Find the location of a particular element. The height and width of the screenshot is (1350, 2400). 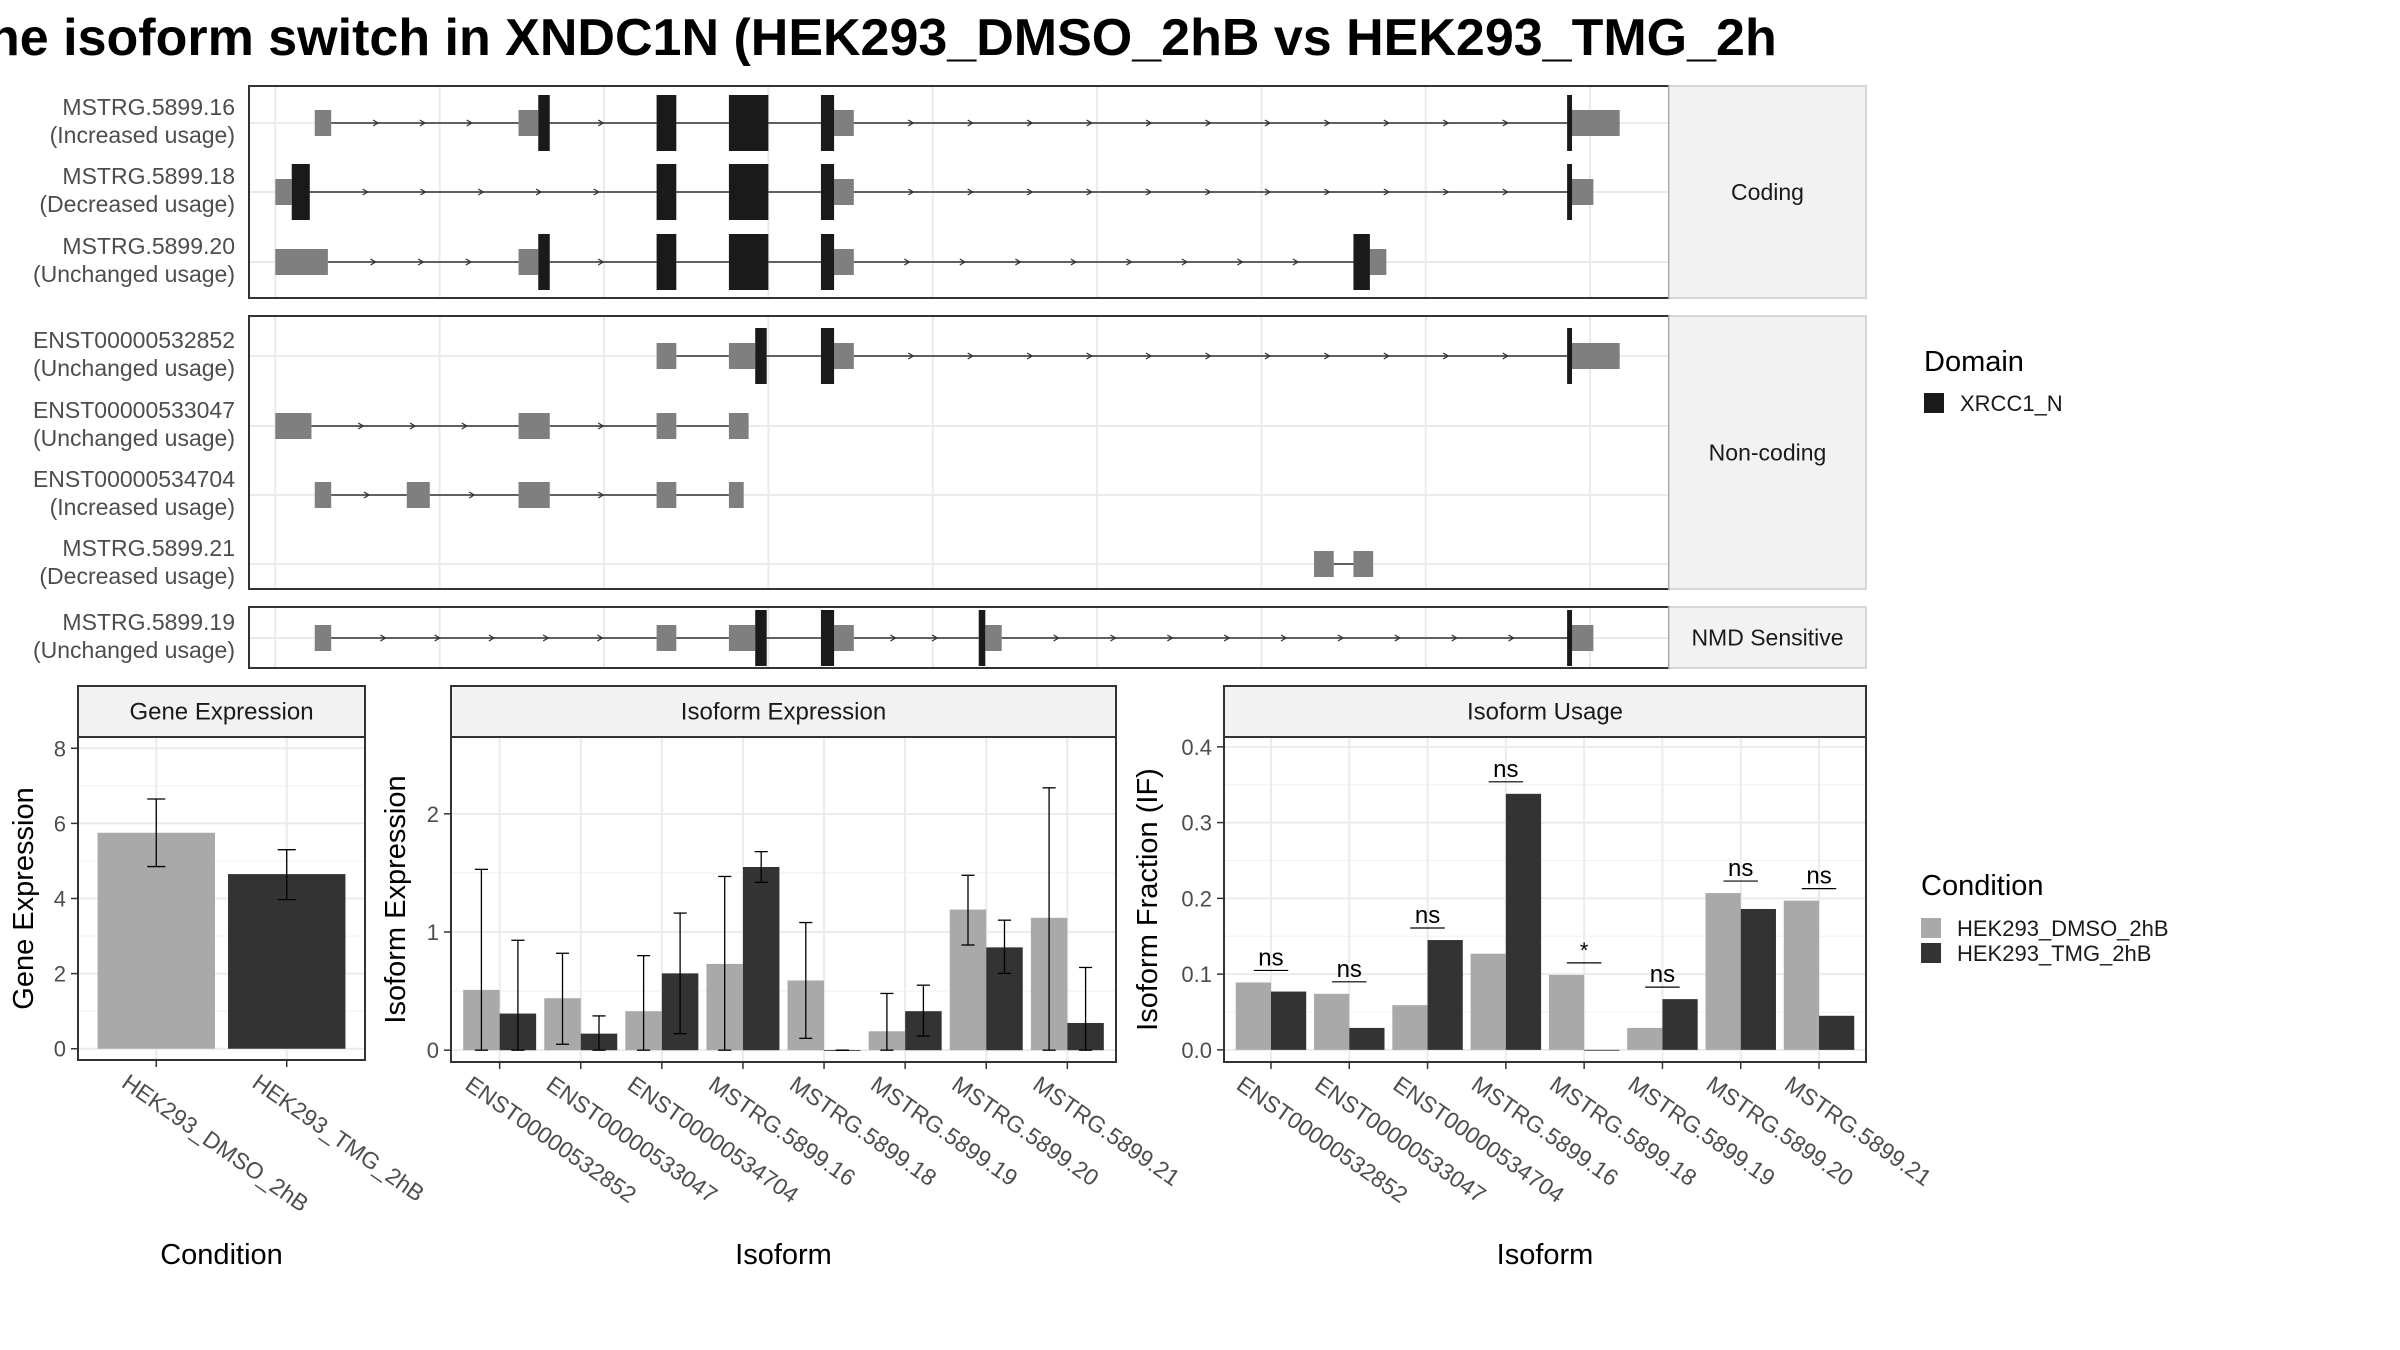

transcript-track: MSTRG.5899.19(Unchanged usage) is located at coordinates (813, 637).